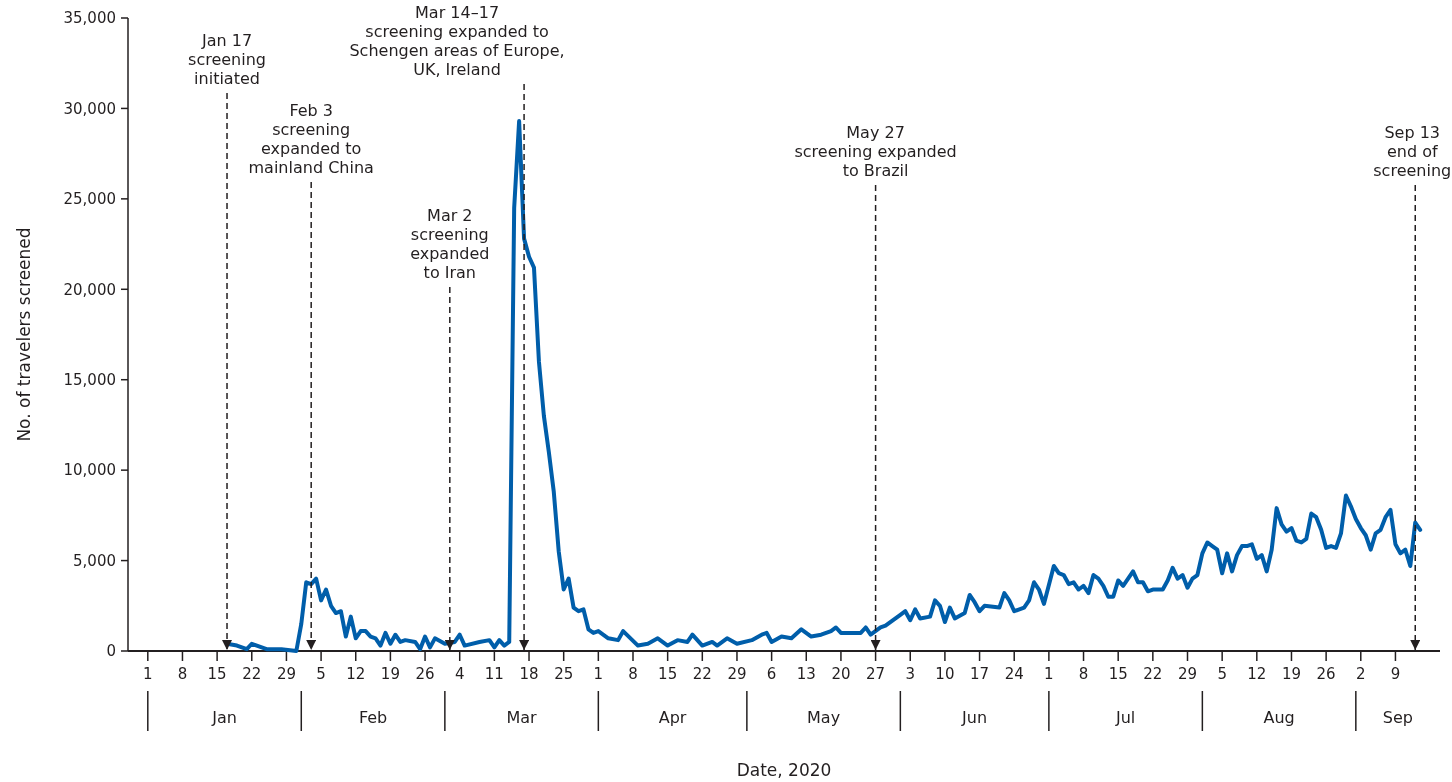 The width and height of the screenshot is (1452, 782). What do you see at coordinates (494, 674) in the screenshot?
I see `x-tick-label: 11` at bounding box center [494, 674].